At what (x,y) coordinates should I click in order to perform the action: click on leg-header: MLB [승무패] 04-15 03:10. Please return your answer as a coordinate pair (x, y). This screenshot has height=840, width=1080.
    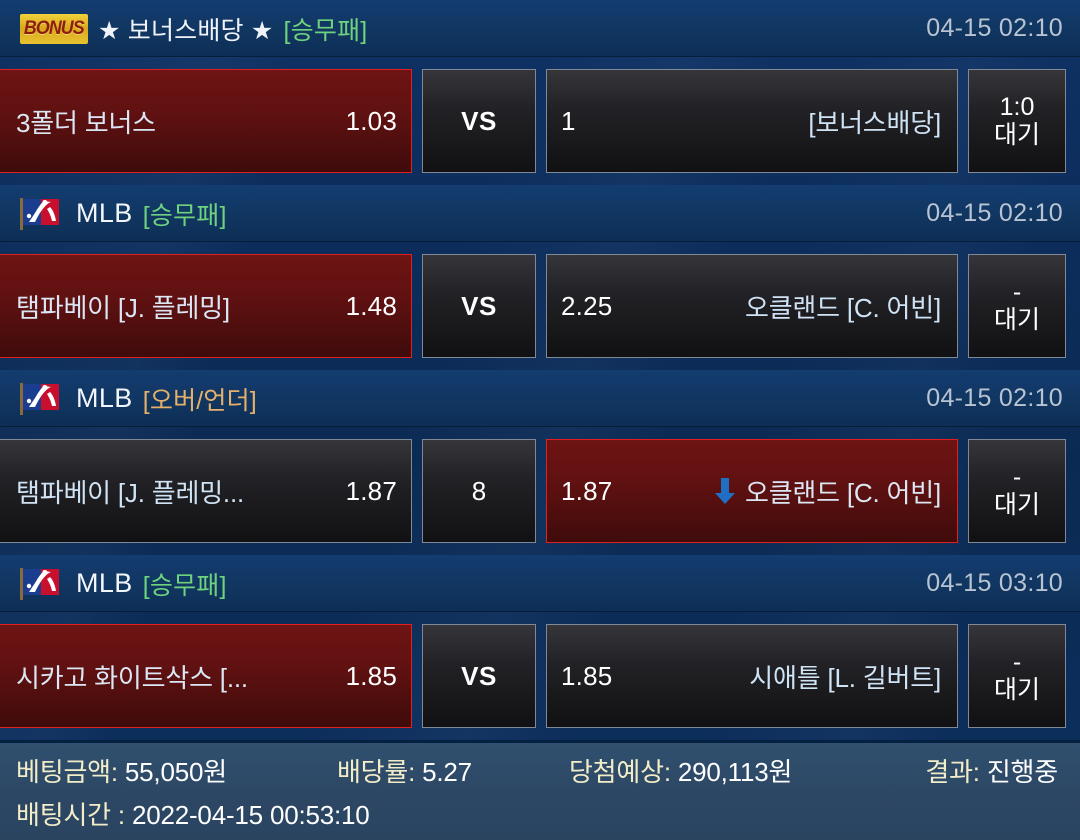
    Looking at the image, I should click on (540, 583).